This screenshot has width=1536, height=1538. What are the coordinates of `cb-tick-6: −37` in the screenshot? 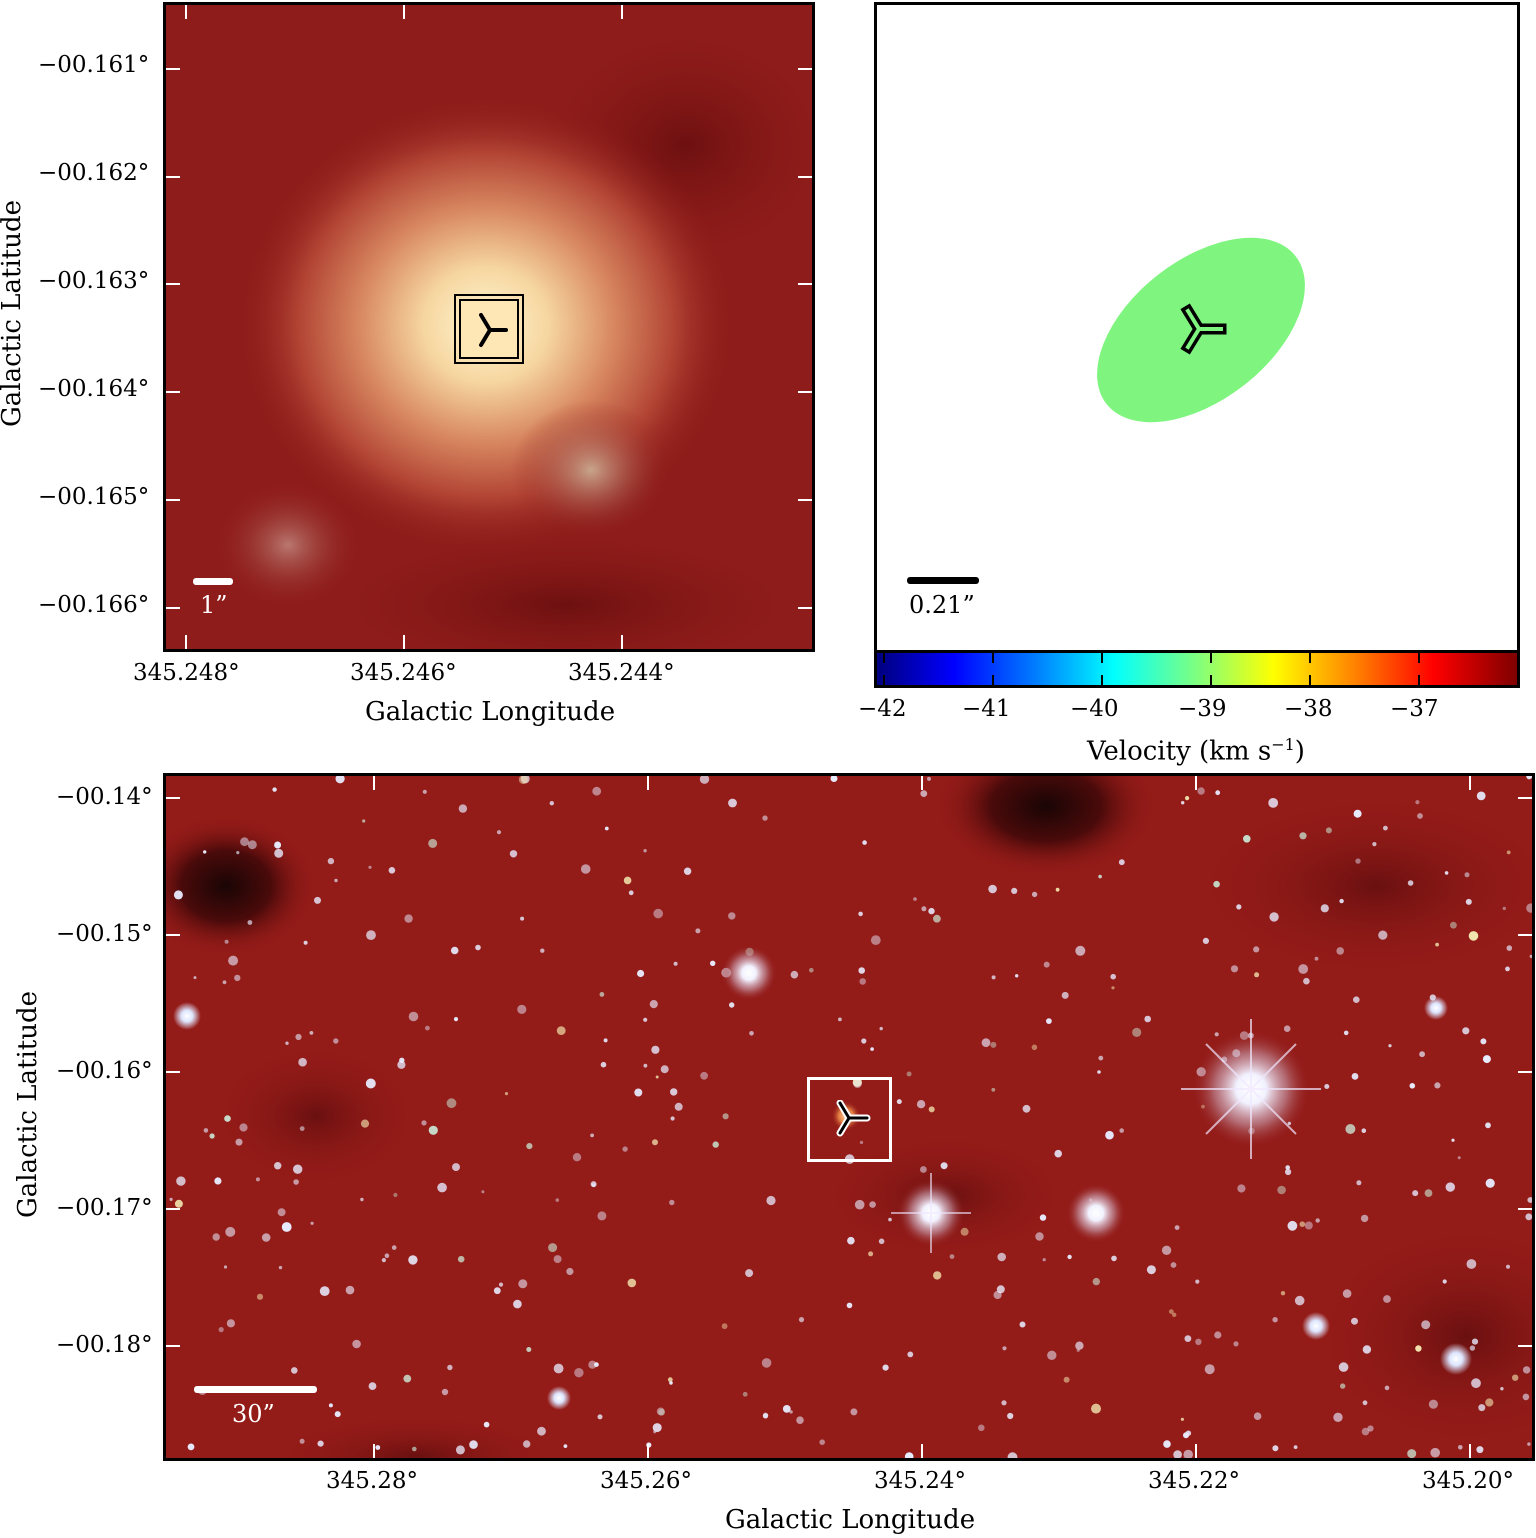 It's located at (1414, 709).